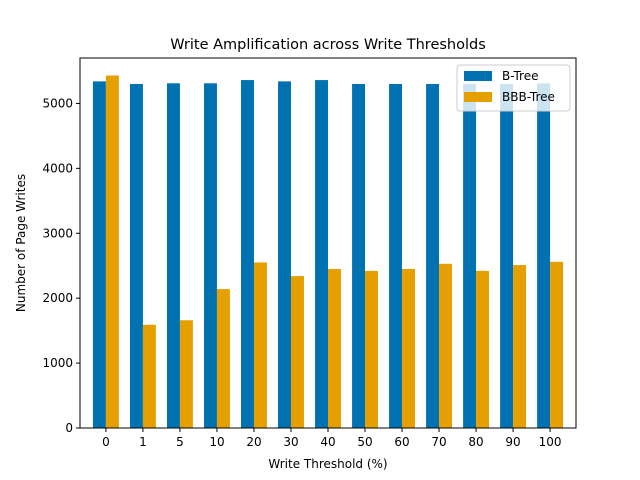 The height and width of the screenshot is (480, 640). I want to click on x-tick-label: 60, so click(401, 442).